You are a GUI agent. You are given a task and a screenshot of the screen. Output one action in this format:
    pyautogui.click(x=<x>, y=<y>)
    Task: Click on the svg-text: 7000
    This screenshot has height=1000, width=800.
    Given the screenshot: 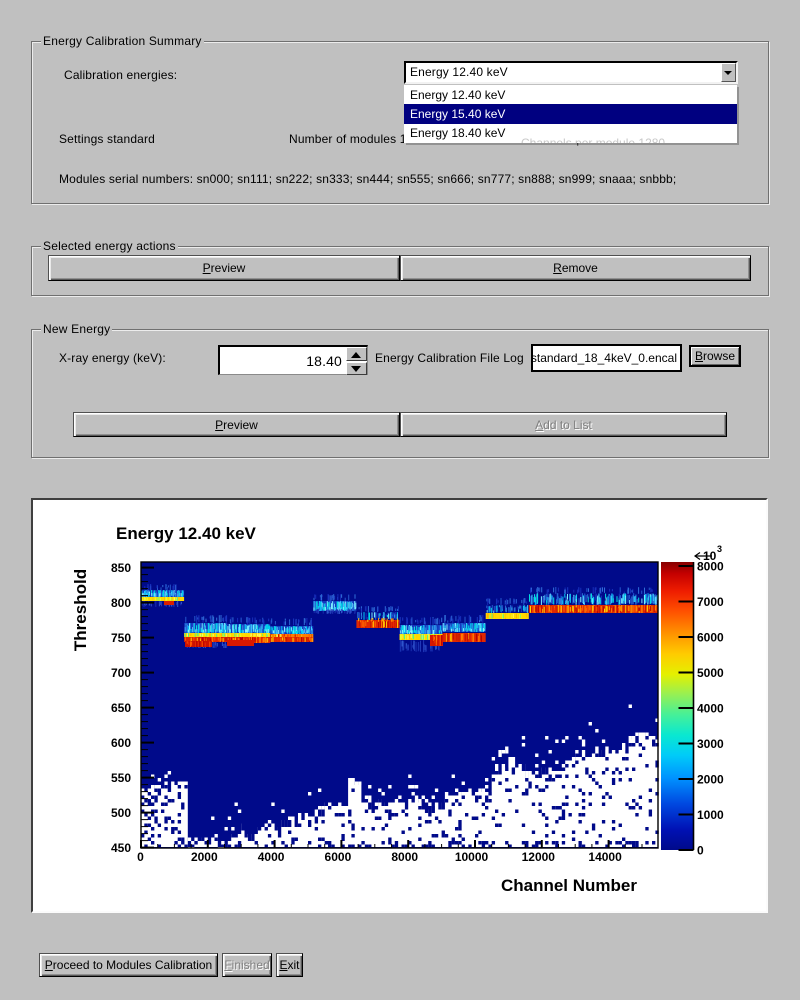 What is the action you would take?
    pyautogui.click(x=710, y=602)
    